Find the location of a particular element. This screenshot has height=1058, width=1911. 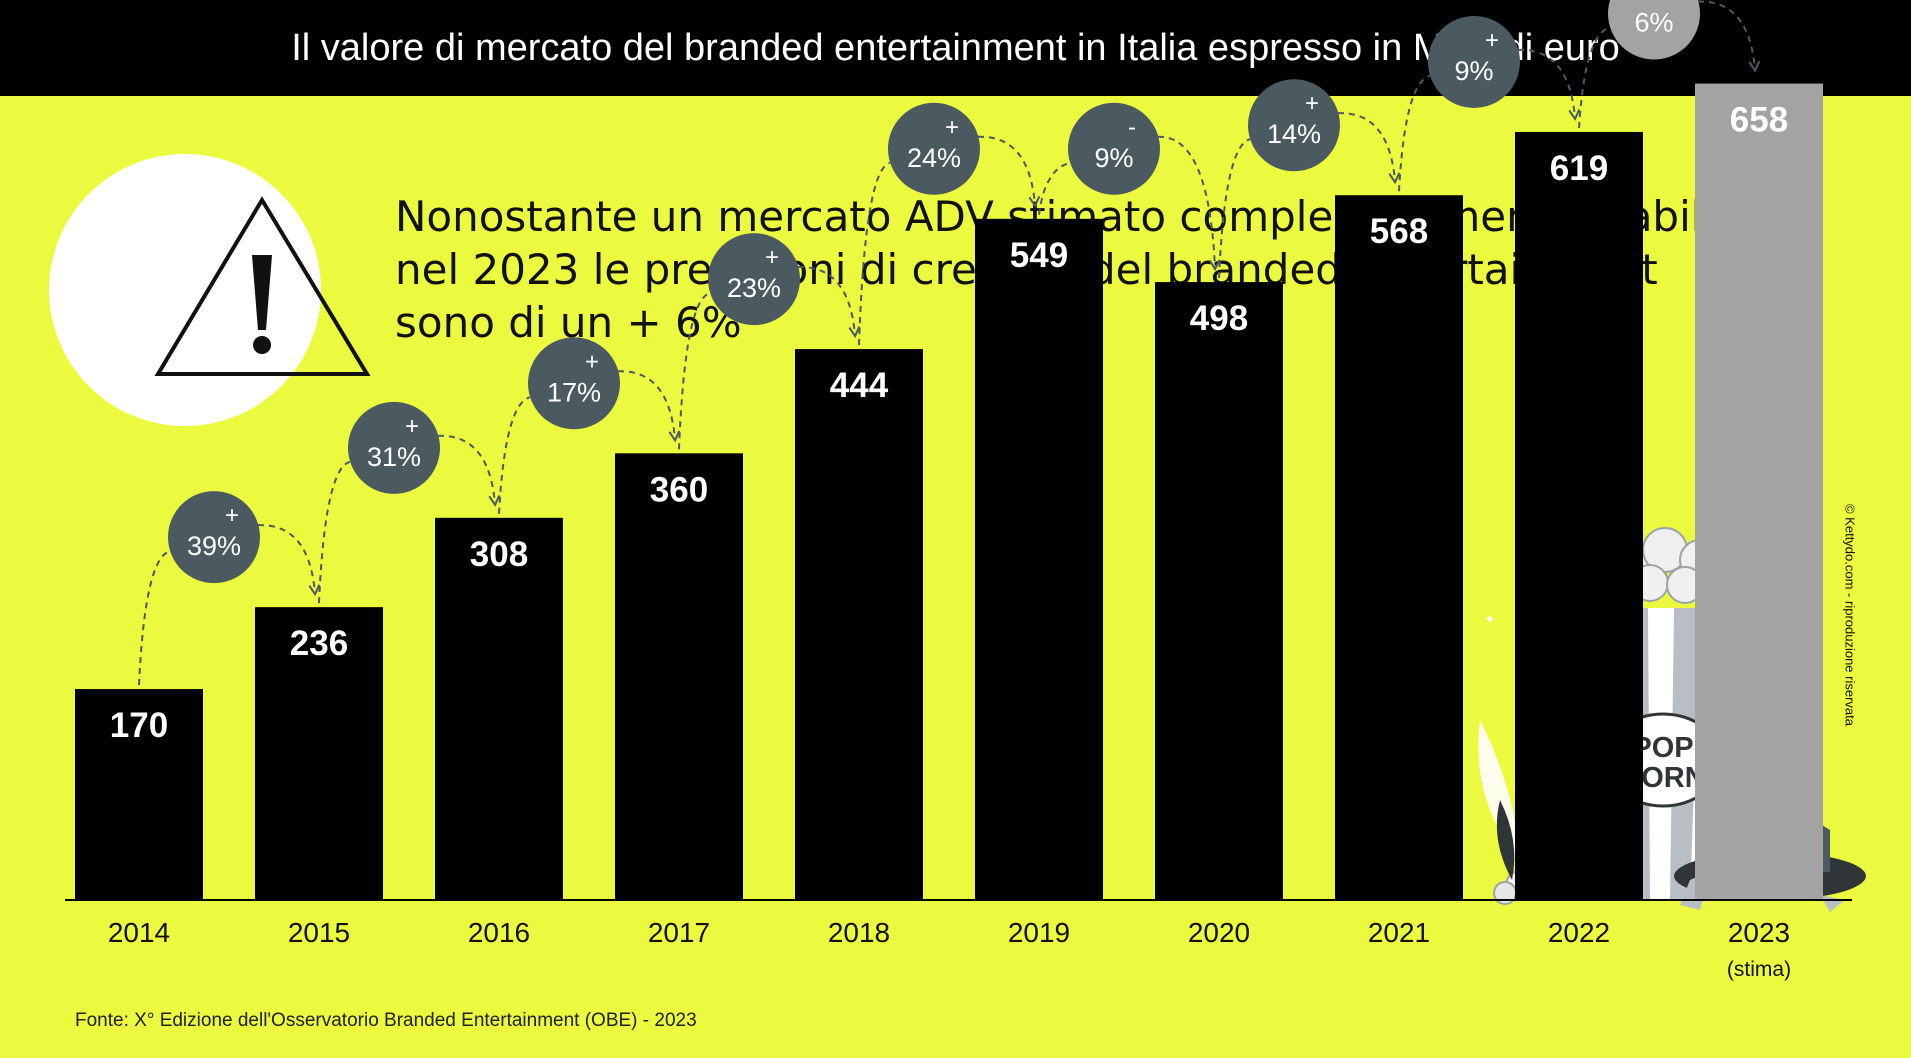

bar-value-label: 170 is located at coordinates (139, 725).